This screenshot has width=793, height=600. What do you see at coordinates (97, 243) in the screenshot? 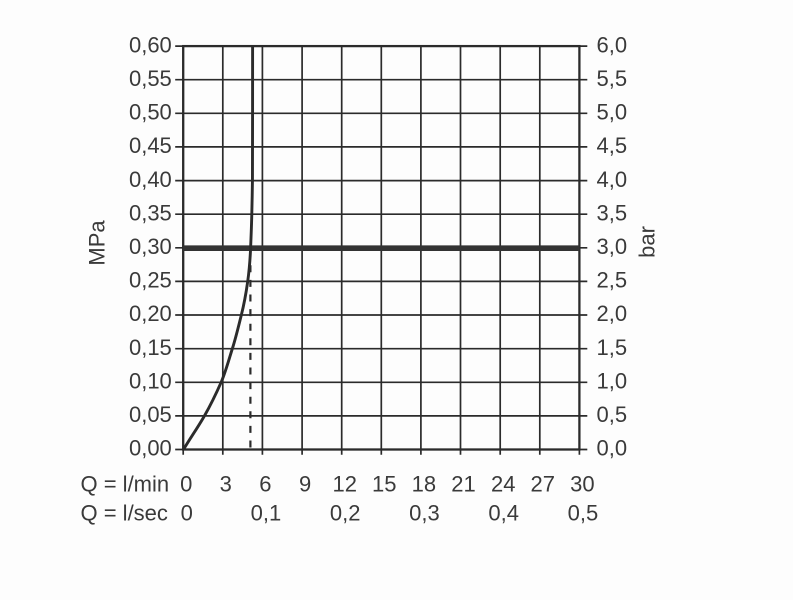
I see `svg-text: MPa` at bounding box center [97, 243].